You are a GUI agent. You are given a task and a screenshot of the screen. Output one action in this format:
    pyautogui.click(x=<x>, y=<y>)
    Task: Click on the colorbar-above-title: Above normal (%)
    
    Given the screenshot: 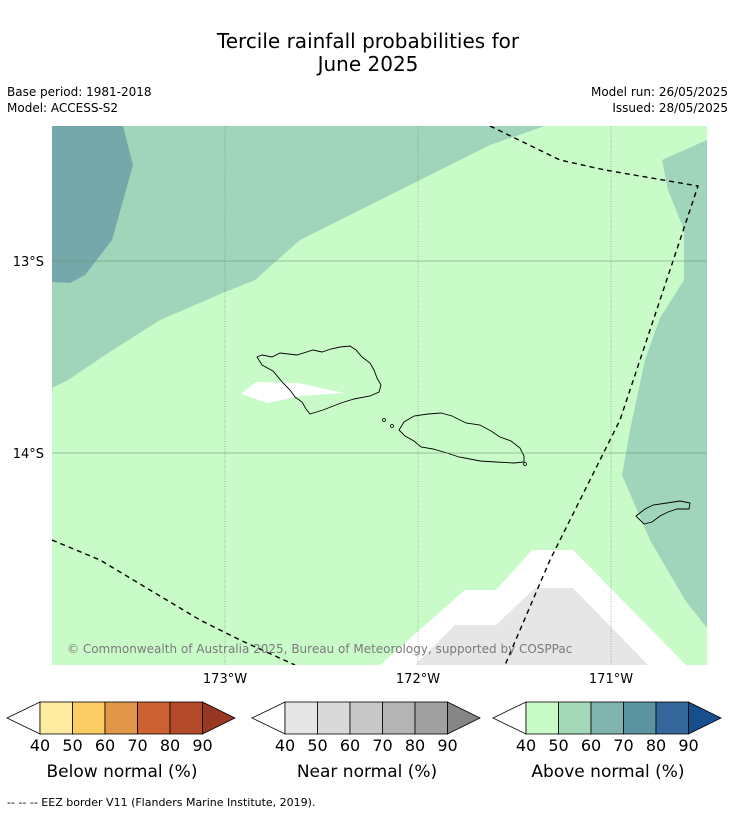 What is the action you would take?
    pyautogui.click(x=608, y=772)
    